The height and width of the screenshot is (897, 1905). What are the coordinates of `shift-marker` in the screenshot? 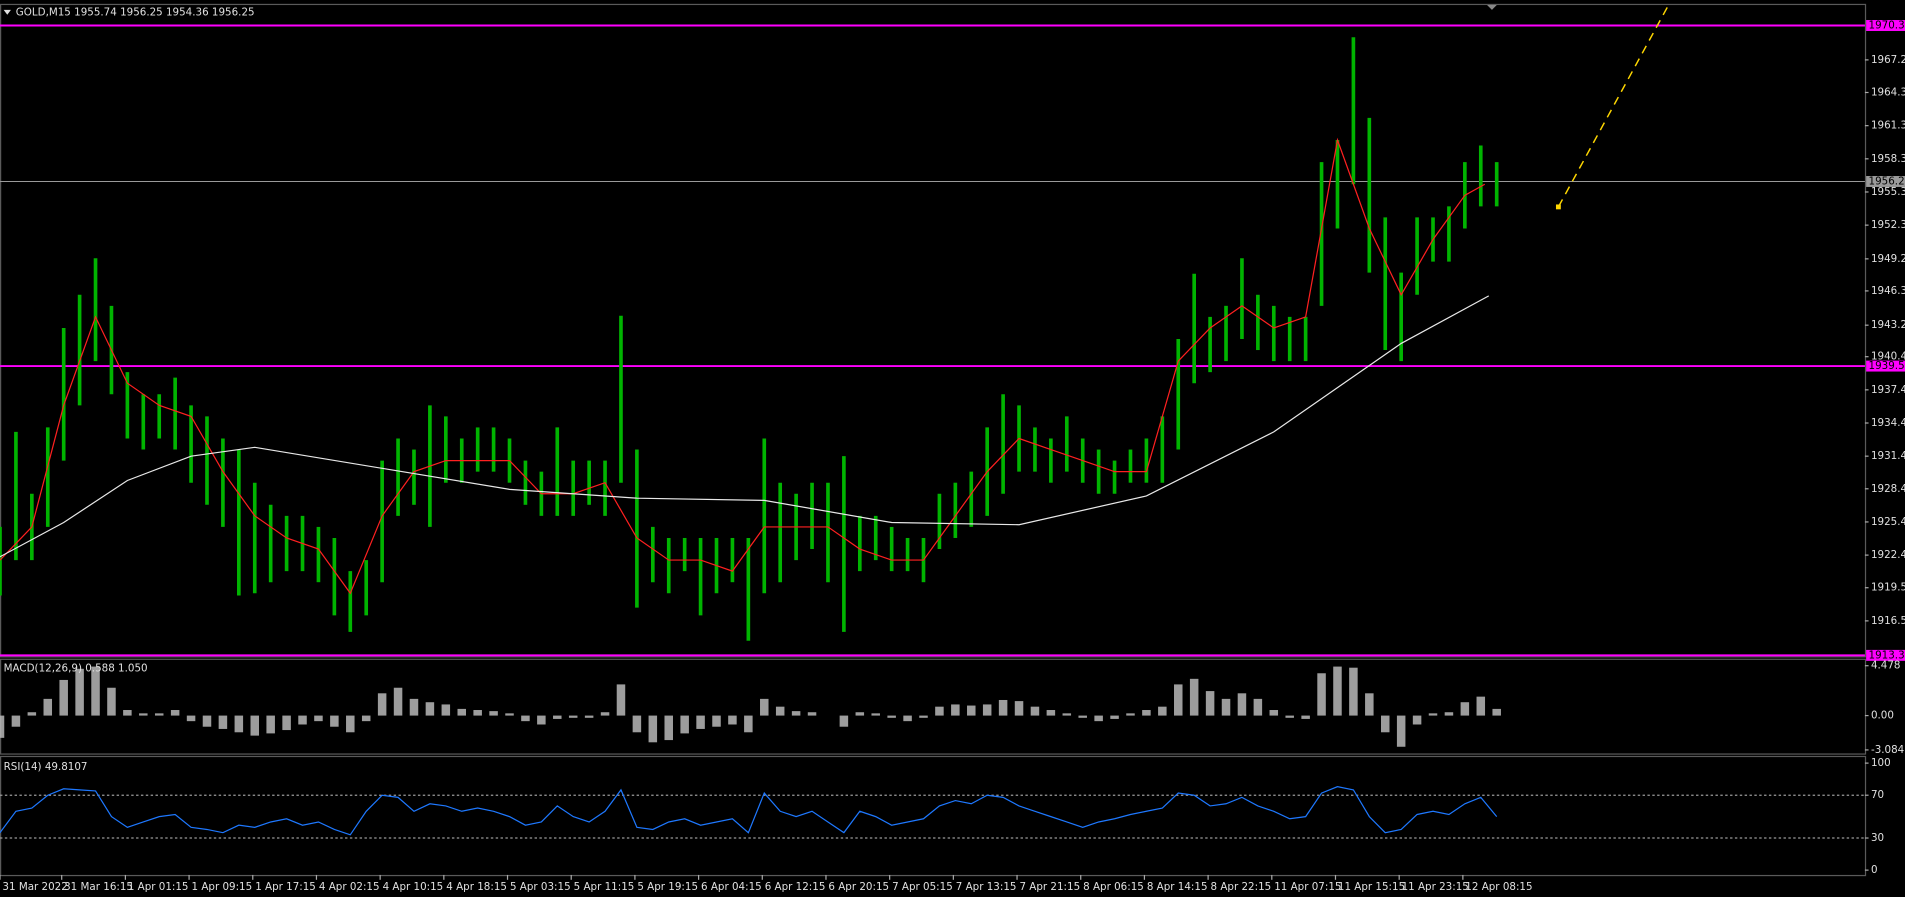 It's located at (1492, 7).